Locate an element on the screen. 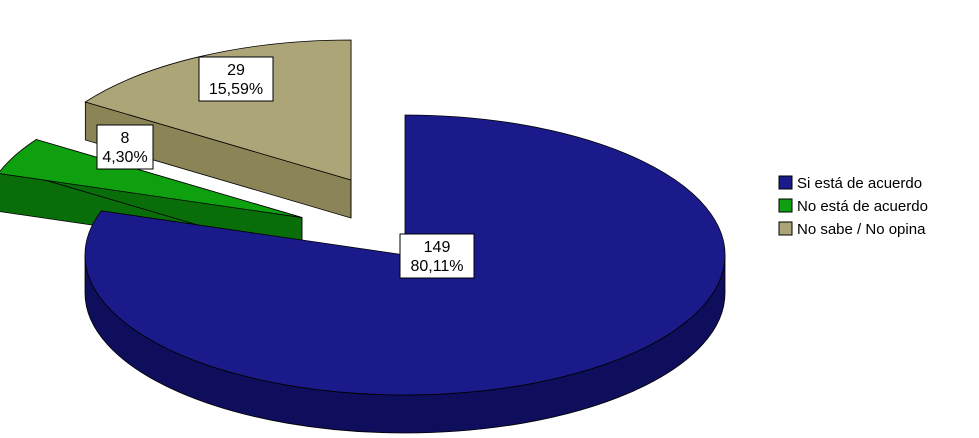 This screenshot has height=438, width=979. legend-label: No está de acuerdo is located at coordinates (862, 206).